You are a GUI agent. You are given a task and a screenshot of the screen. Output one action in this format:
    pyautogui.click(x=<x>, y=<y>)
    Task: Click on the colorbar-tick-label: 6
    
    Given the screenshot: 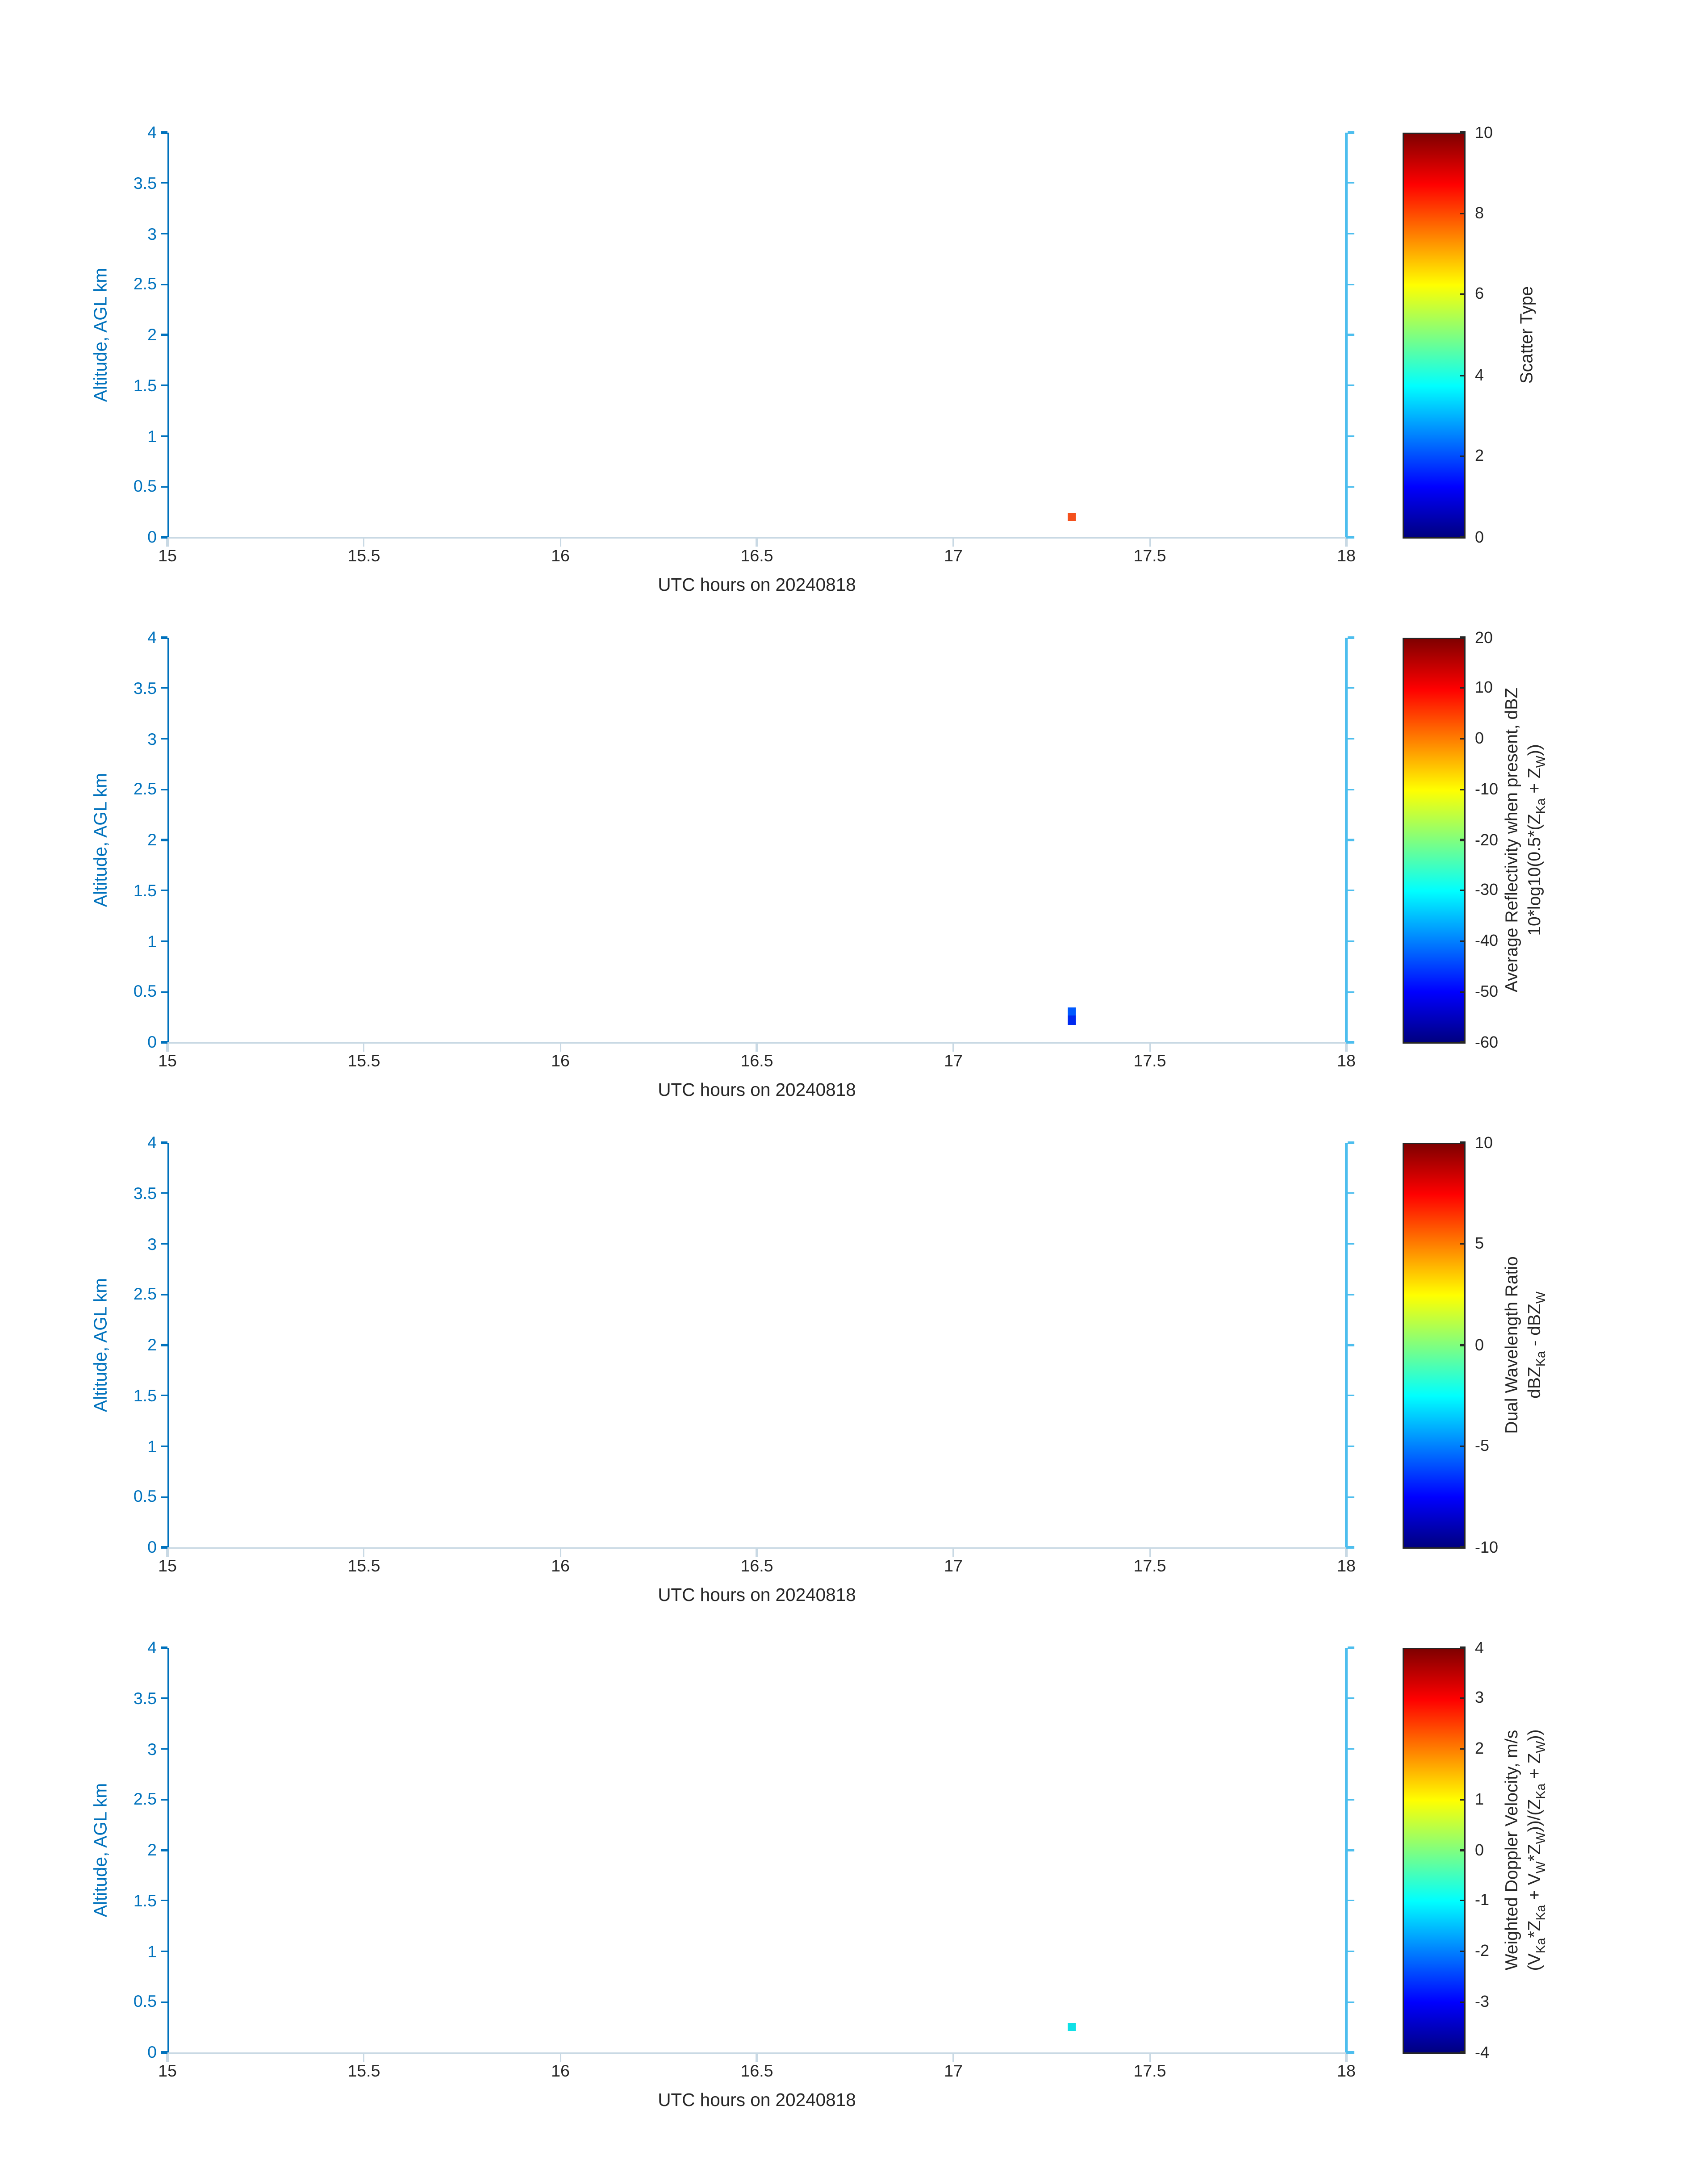 What is the action you would take?
    pyautogui.click(x=1479, y=293)
    